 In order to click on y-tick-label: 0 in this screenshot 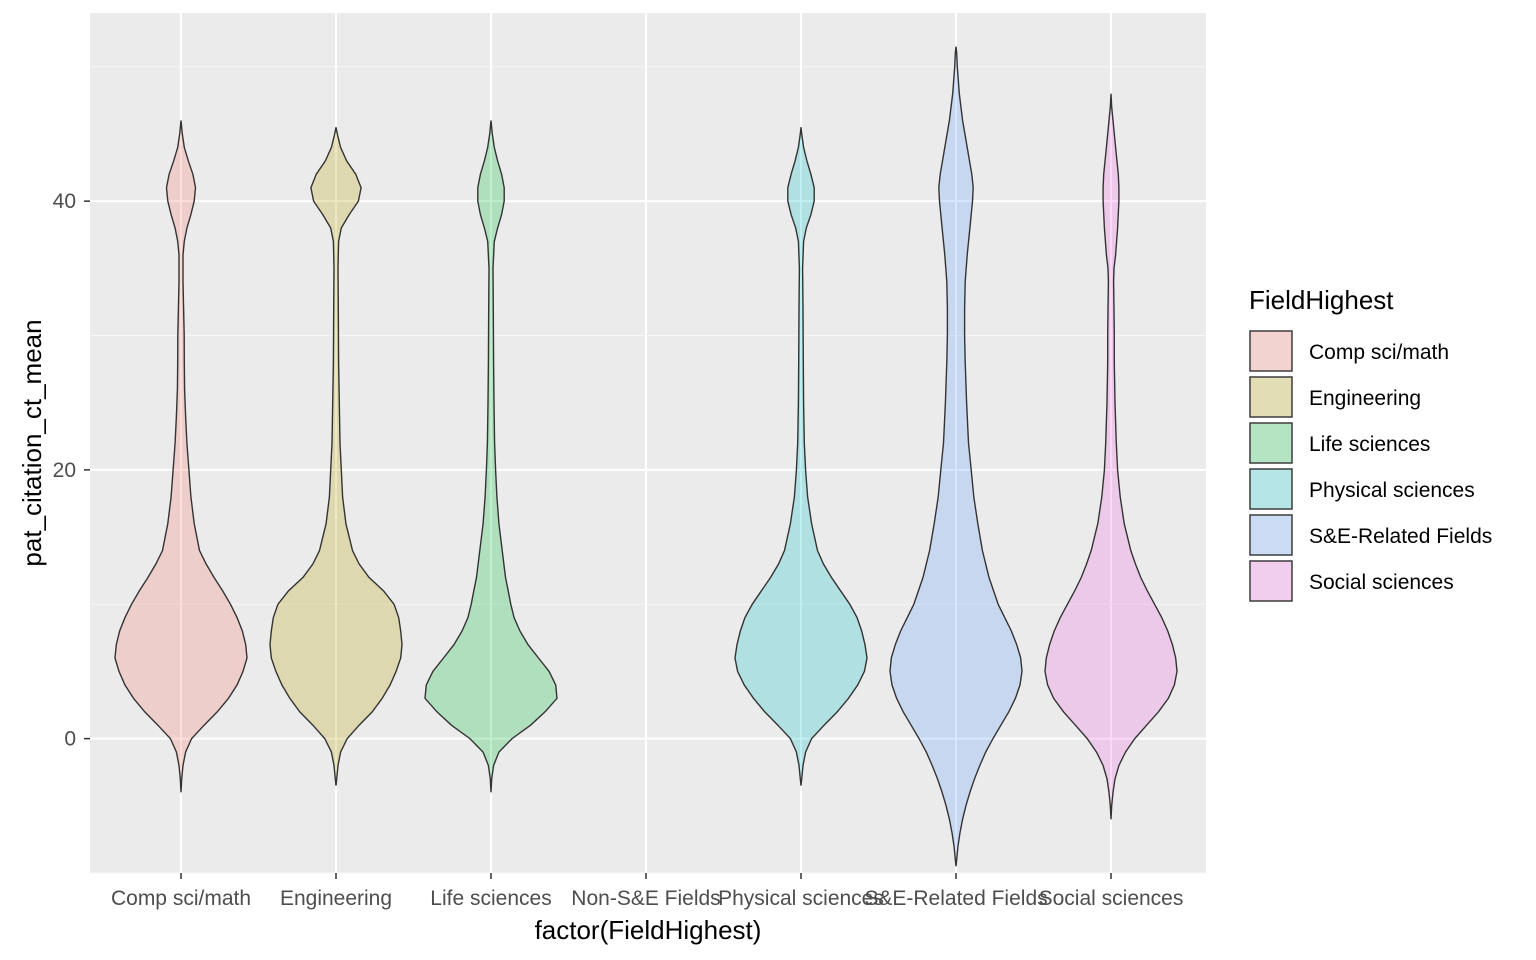, I will do `click(70, 739)`.